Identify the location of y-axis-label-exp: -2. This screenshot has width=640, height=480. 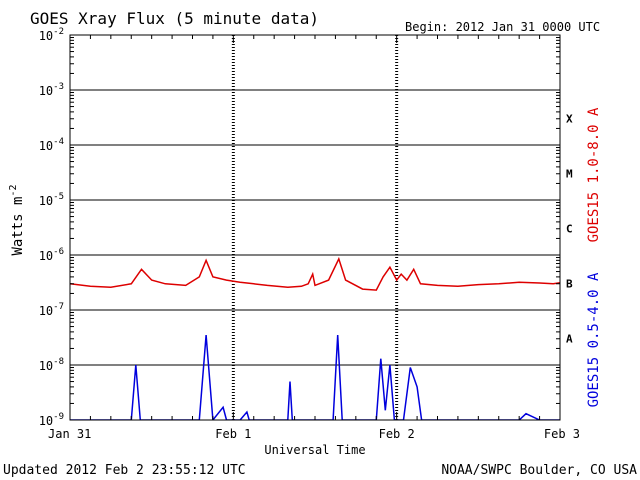
(13, 190).